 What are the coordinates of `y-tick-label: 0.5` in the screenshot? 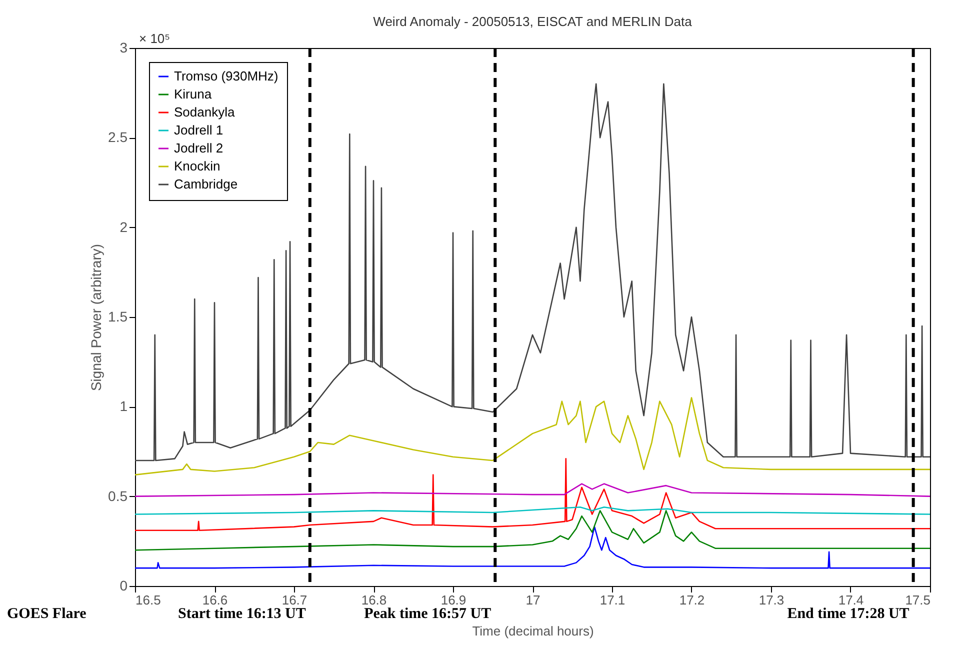 It's located at (118, 496).